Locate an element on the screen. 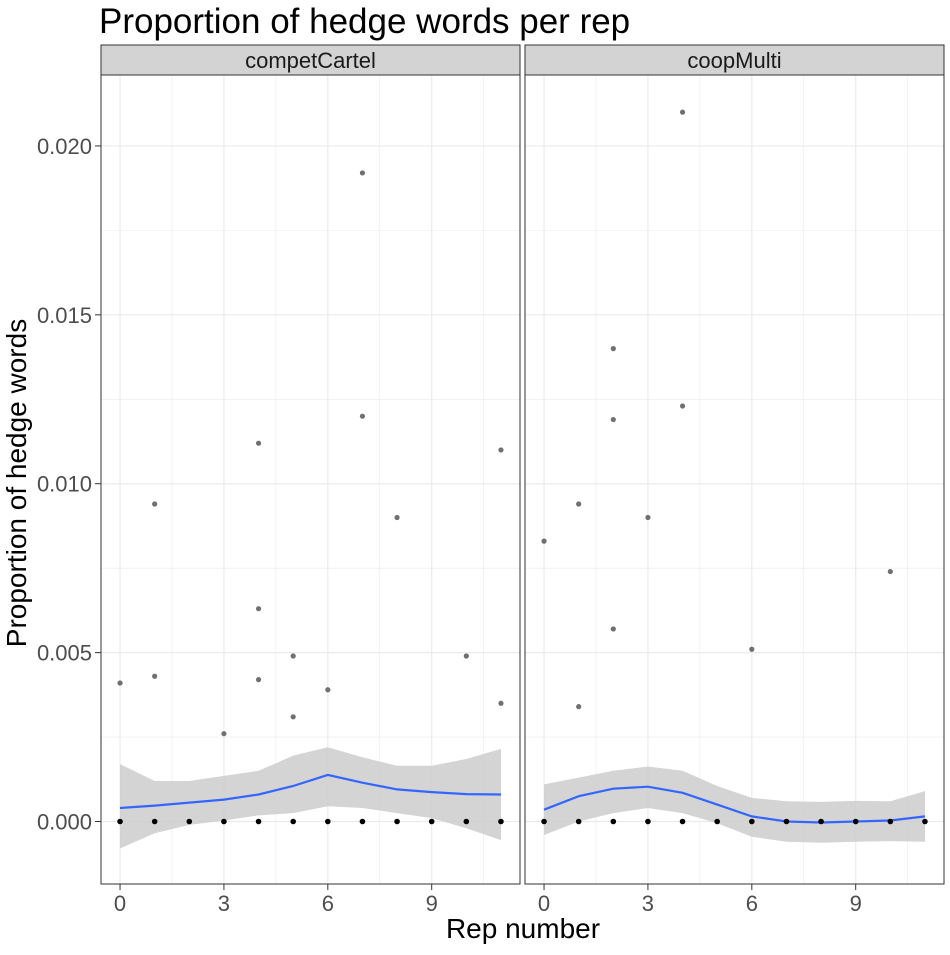 This screenshot has height=955, width=950. x-axis-title: Rep number is located at coordinates (523, 928).